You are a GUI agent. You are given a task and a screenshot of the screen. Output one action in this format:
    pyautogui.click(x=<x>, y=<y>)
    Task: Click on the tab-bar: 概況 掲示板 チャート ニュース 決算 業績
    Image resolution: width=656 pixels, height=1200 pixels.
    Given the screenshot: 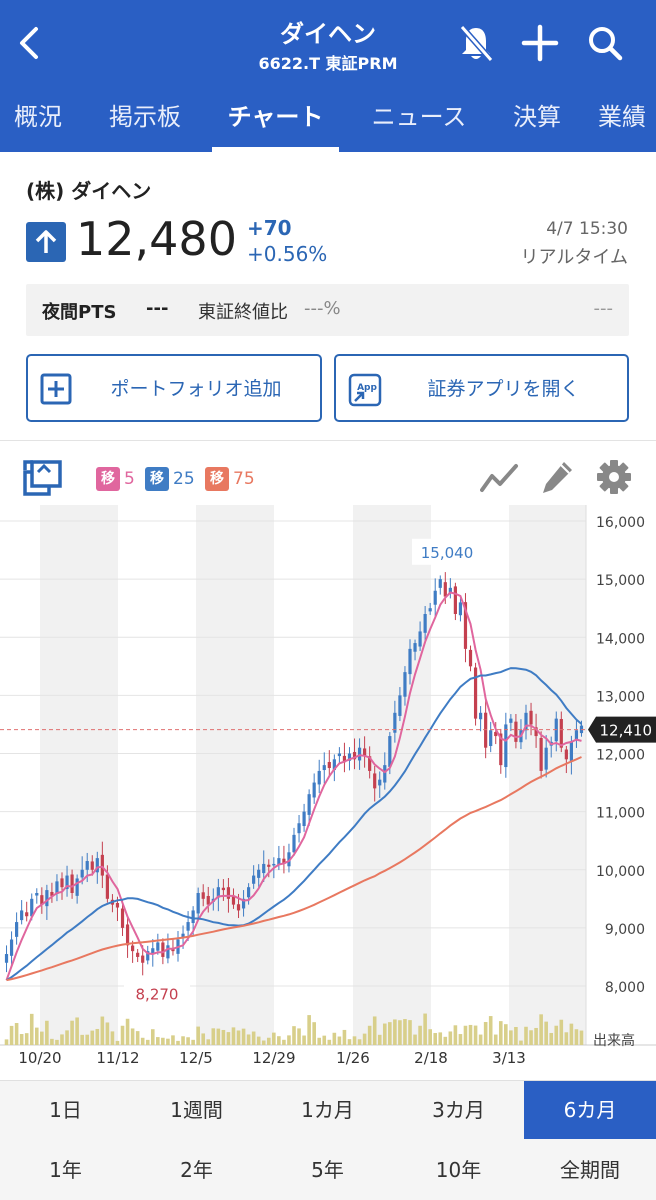 What is the action you would take?
    pyautogui.click(x=328, y=122)
    